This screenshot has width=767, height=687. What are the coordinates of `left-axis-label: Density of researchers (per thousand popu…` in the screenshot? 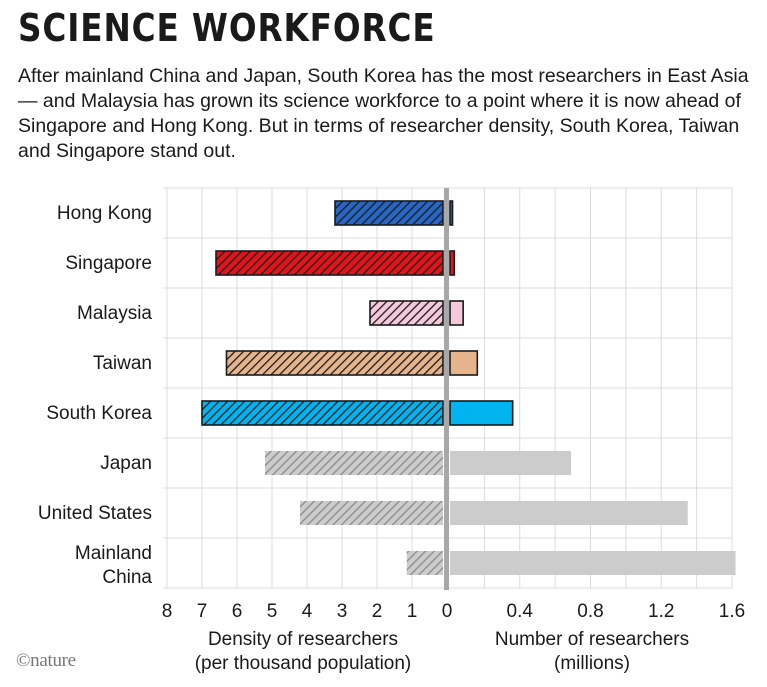 It's located at (303, 651).